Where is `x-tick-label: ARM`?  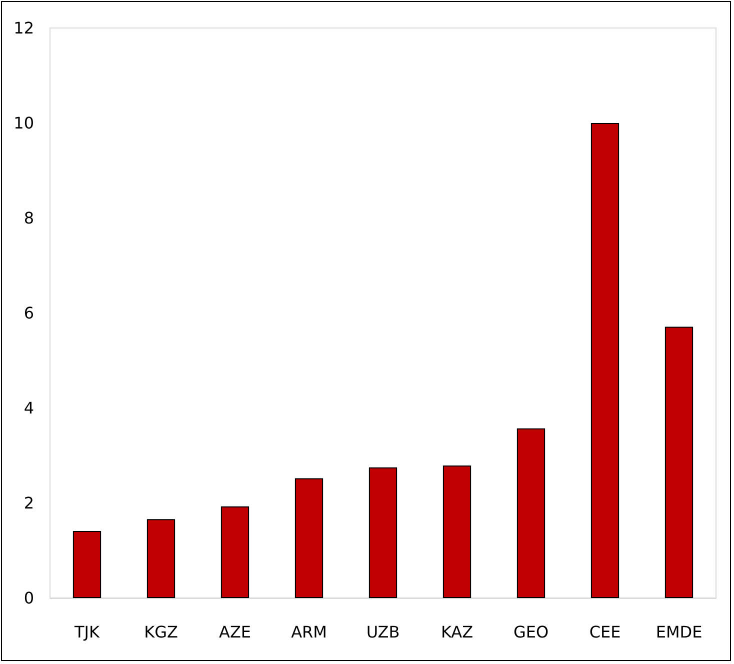 x-tick-label: ARM is located at coordinates (309, 632).